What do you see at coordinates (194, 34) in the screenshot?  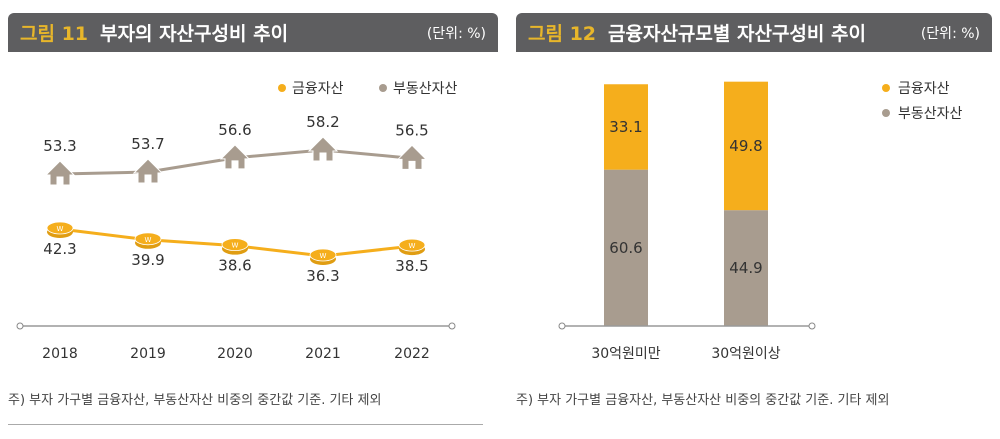 I see `chart-title: 부자의 자산구성비 추이` at bounding box center [194, 34].